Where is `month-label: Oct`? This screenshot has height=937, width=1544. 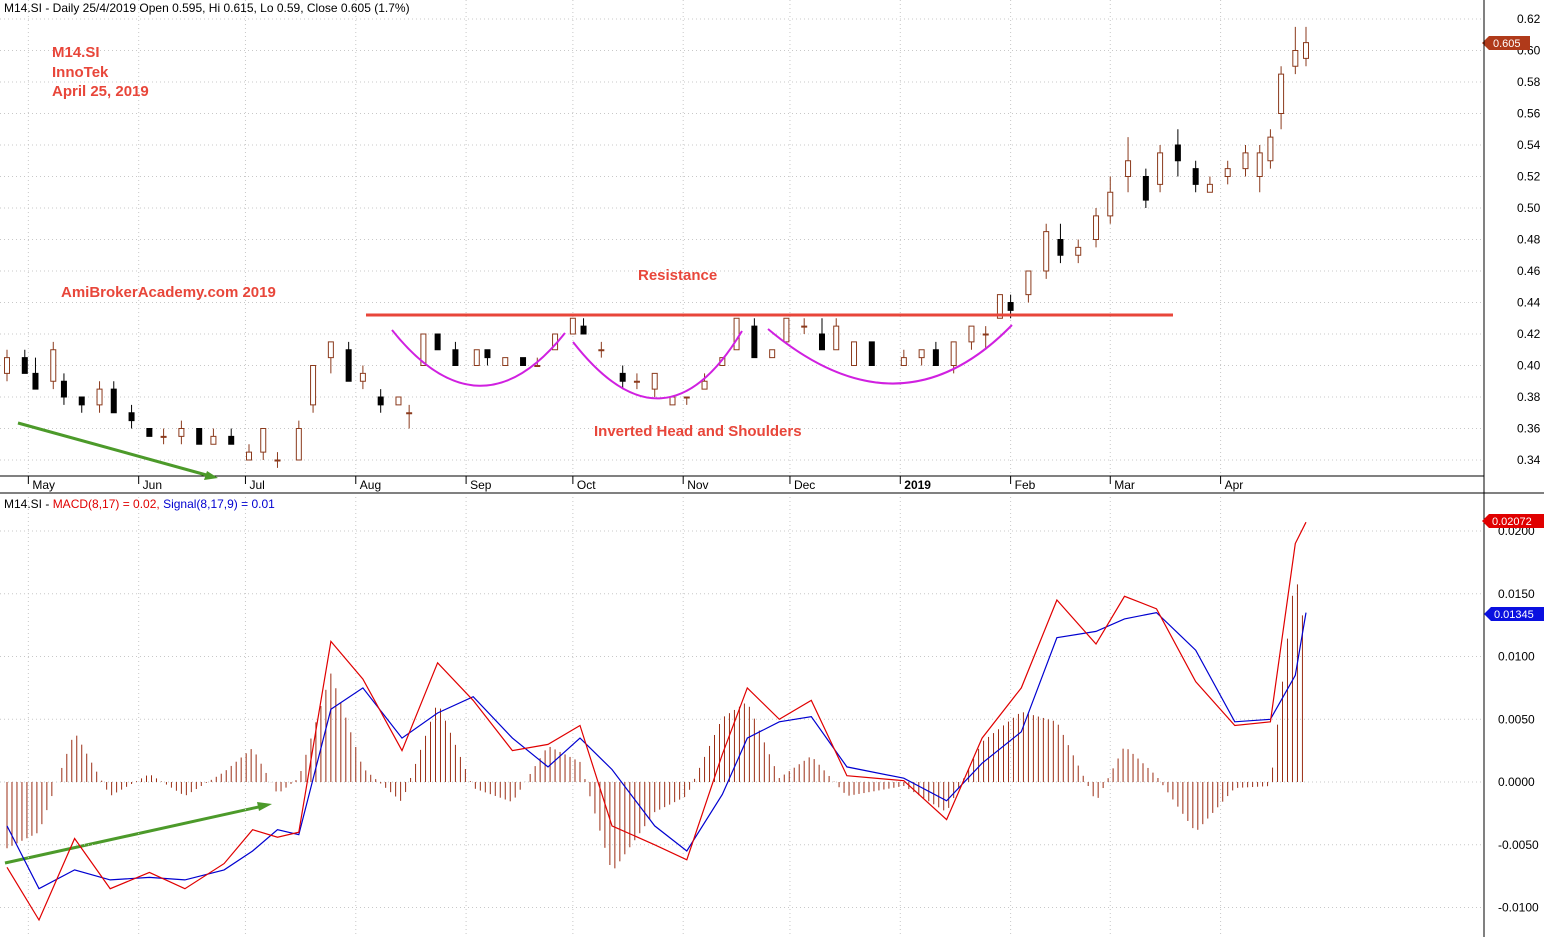 month-label: Oct is located at coordinates (586, 485).